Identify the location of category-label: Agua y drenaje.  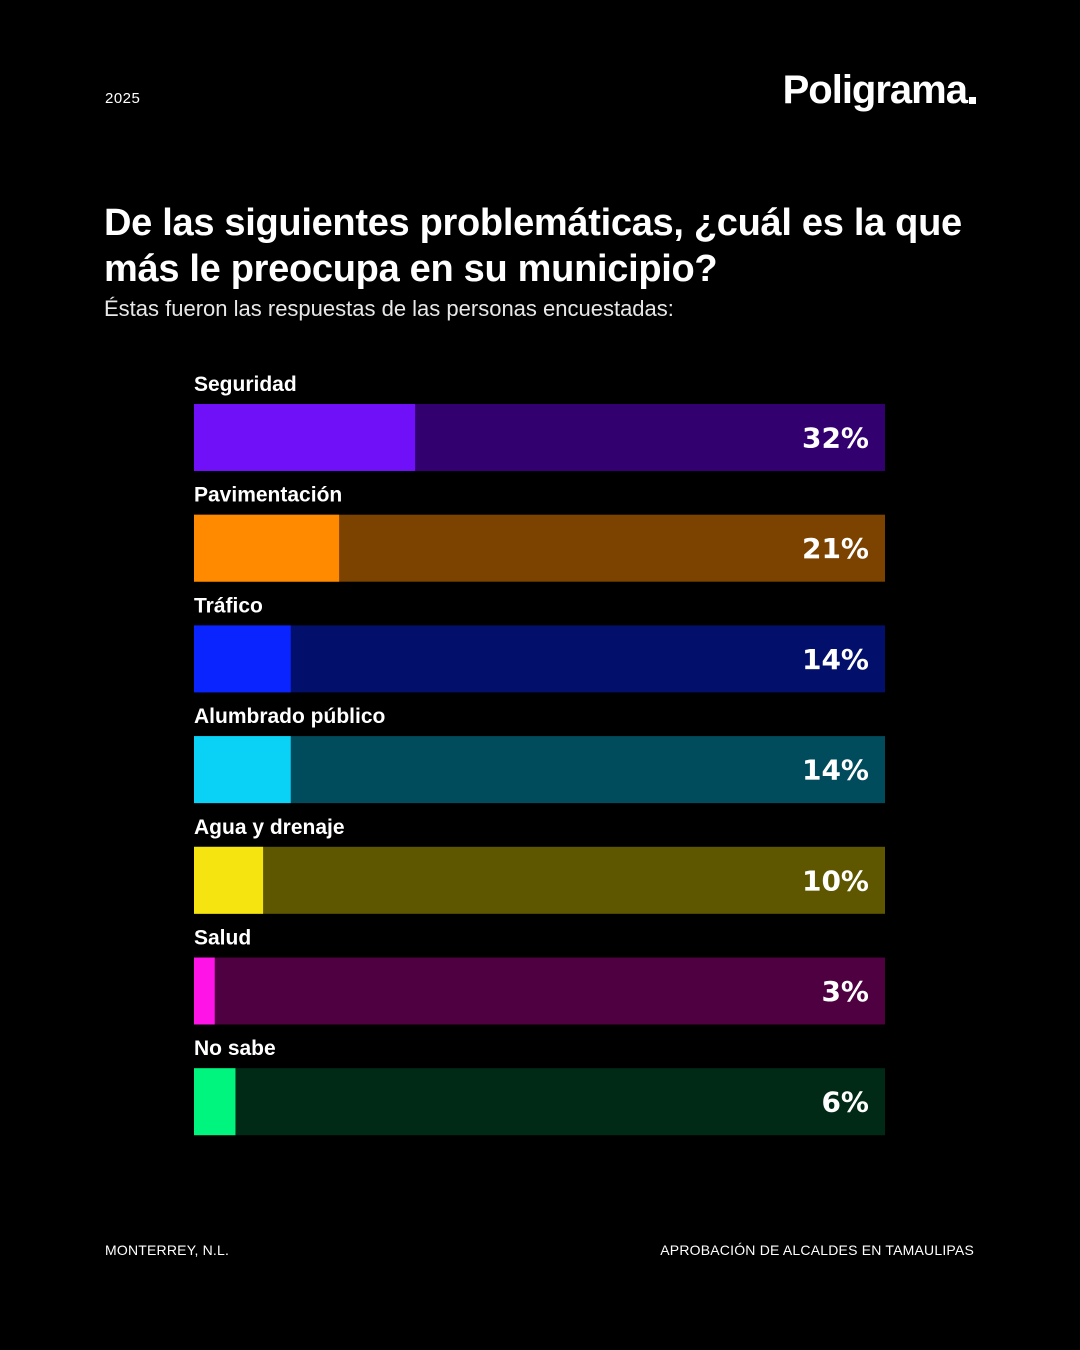
(269, 827).